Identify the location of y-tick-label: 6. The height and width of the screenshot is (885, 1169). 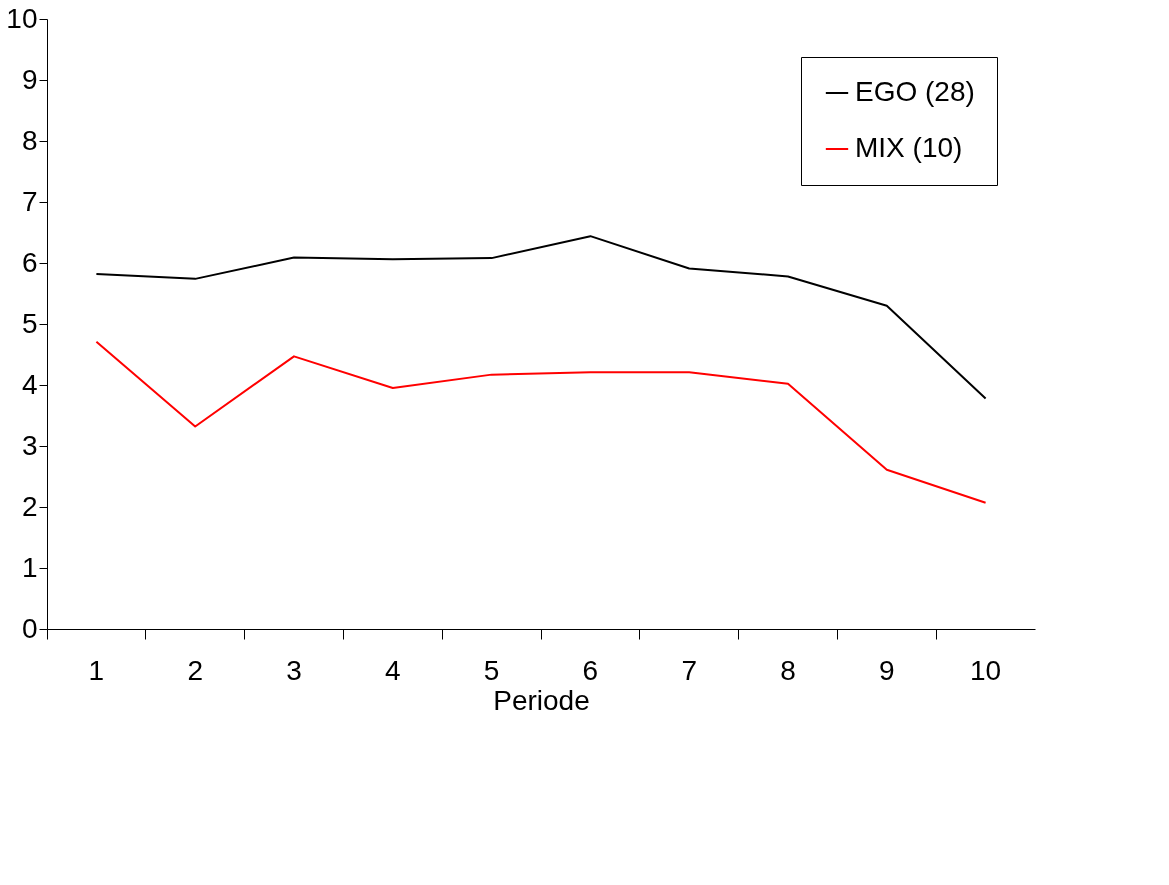
(29, 262).